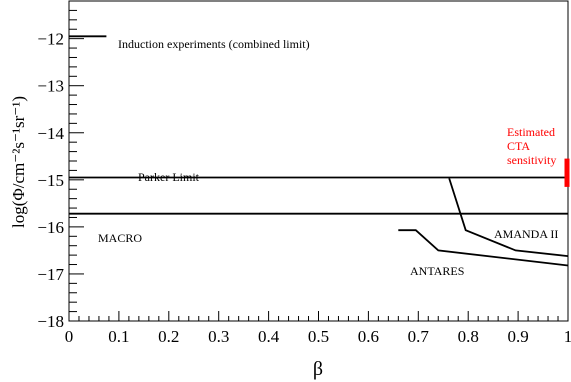 The width and height of the screenshot is (571, 382). I want to click on series-antares, so click(483, 248).